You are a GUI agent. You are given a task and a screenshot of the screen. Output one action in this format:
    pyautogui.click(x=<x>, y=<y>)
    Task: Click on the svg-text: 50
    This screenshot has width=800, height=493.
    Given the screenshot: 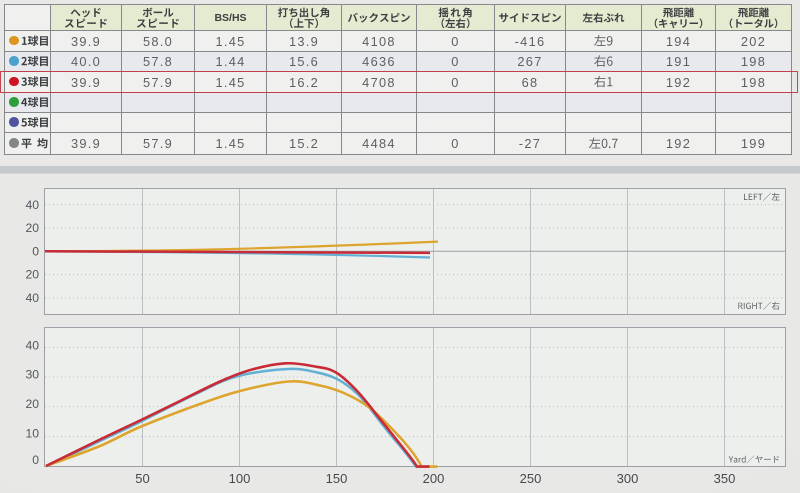 What is the action you would take?
    pyautogui.click(x=142, y=478)
    